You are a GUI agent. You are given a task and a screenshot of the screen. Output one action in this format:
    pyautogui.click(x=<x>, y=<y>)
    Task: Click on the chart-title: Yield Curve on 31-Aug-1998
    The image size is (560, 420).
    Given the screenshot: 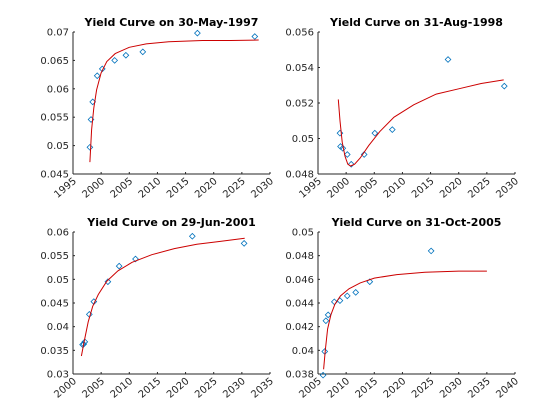 What is the action you would take?
    pyautogui.click(x=416, y=22)
    